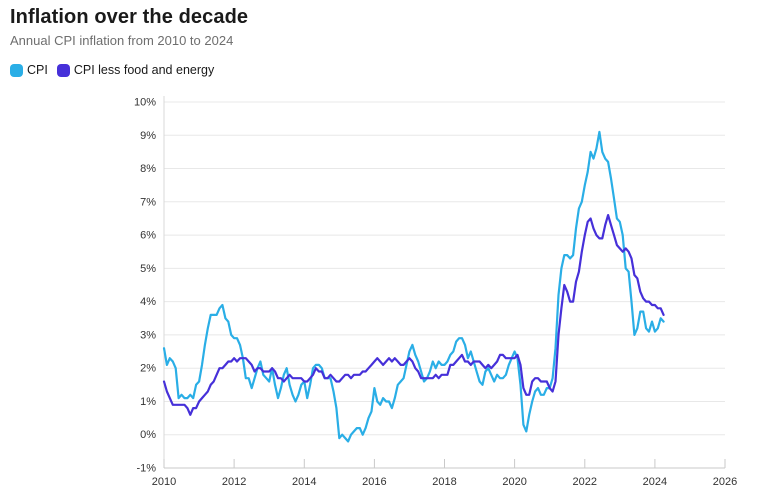 The image size is (768, 495). Describe the element at coordinates (148, 402) in the screenshot. I see `svg-text: 1%` at that location.